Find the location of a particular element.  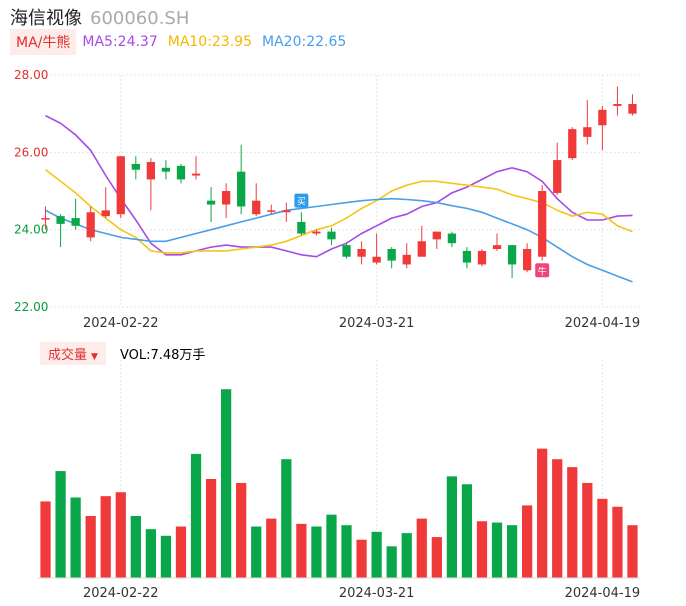

buy-marker-box is located at coordinates (301, 200).